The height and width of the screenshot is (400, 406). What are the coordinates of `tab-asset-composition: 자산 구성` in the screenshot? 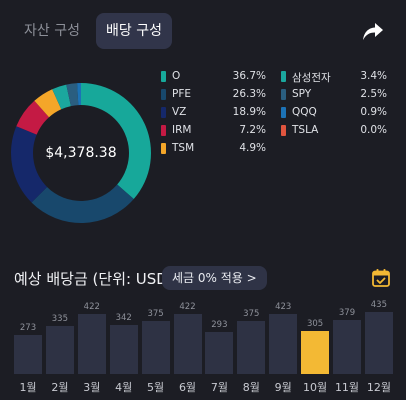 It's located at (52, 31).